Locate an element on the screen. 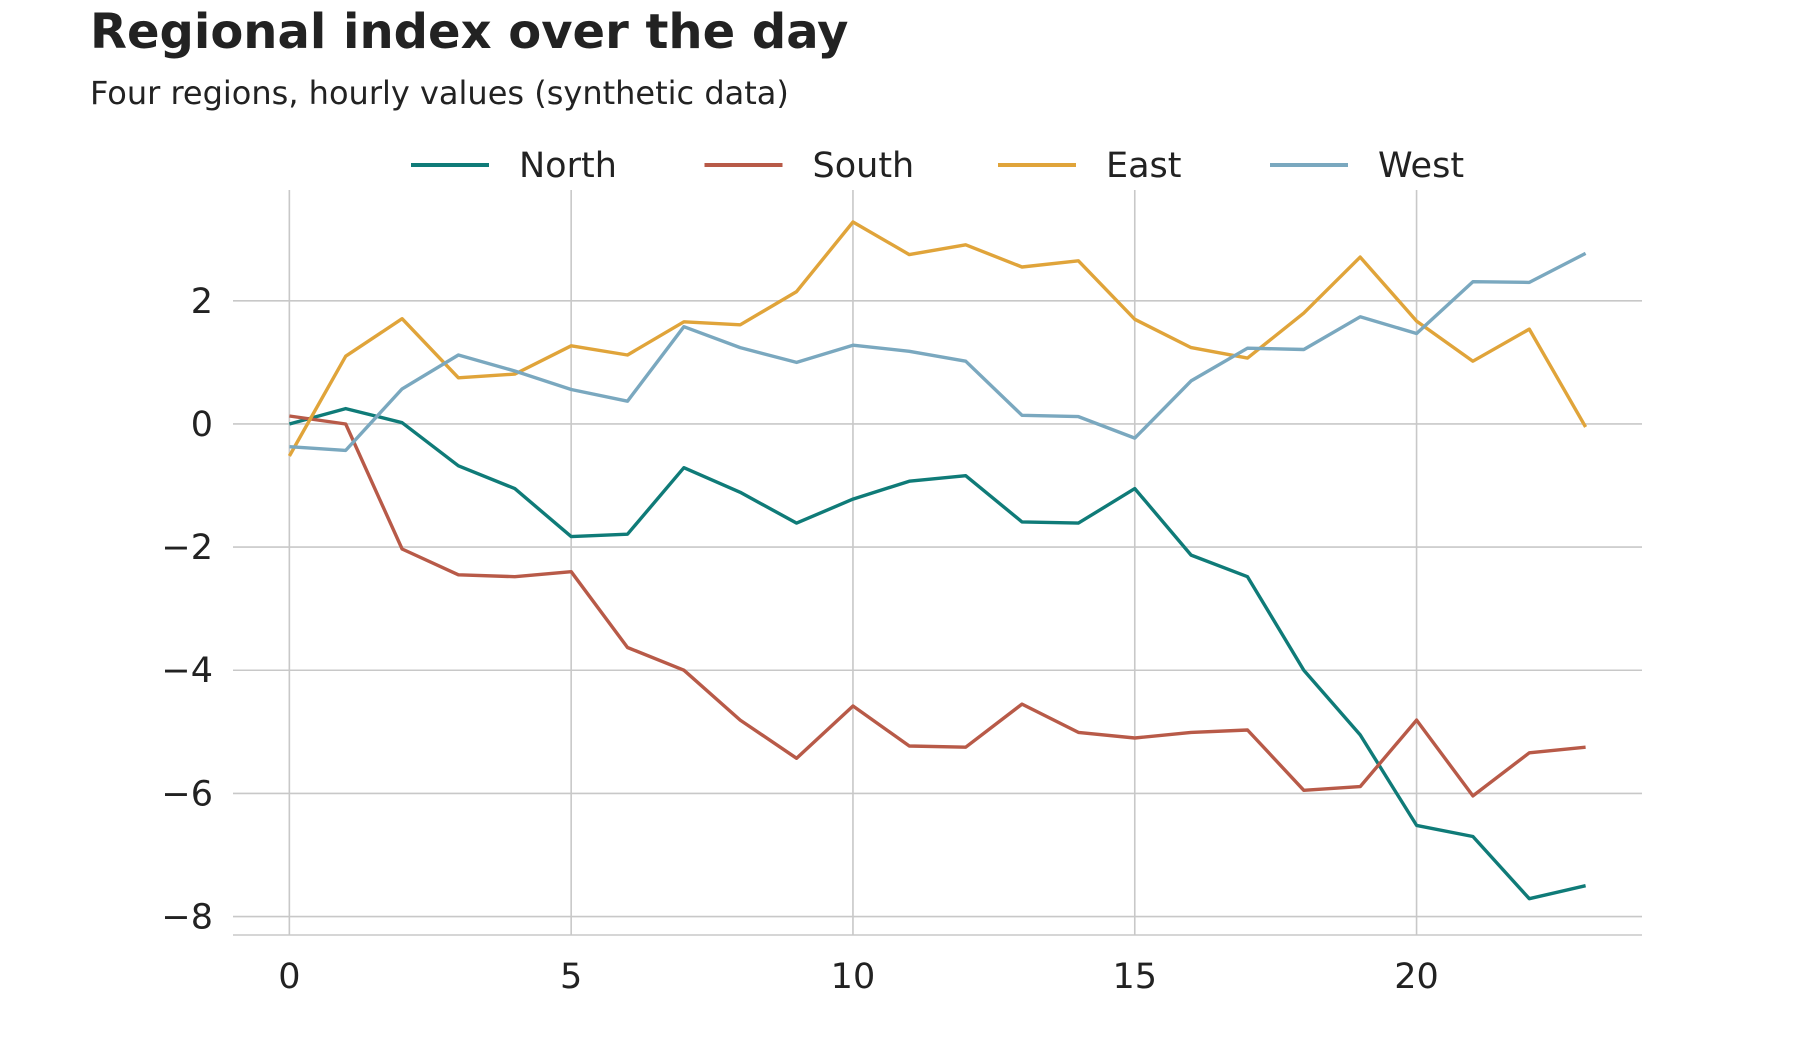 The height and width of the screenshot is (1050, 1800). legend-label: North is located at coordinates (568, 166).